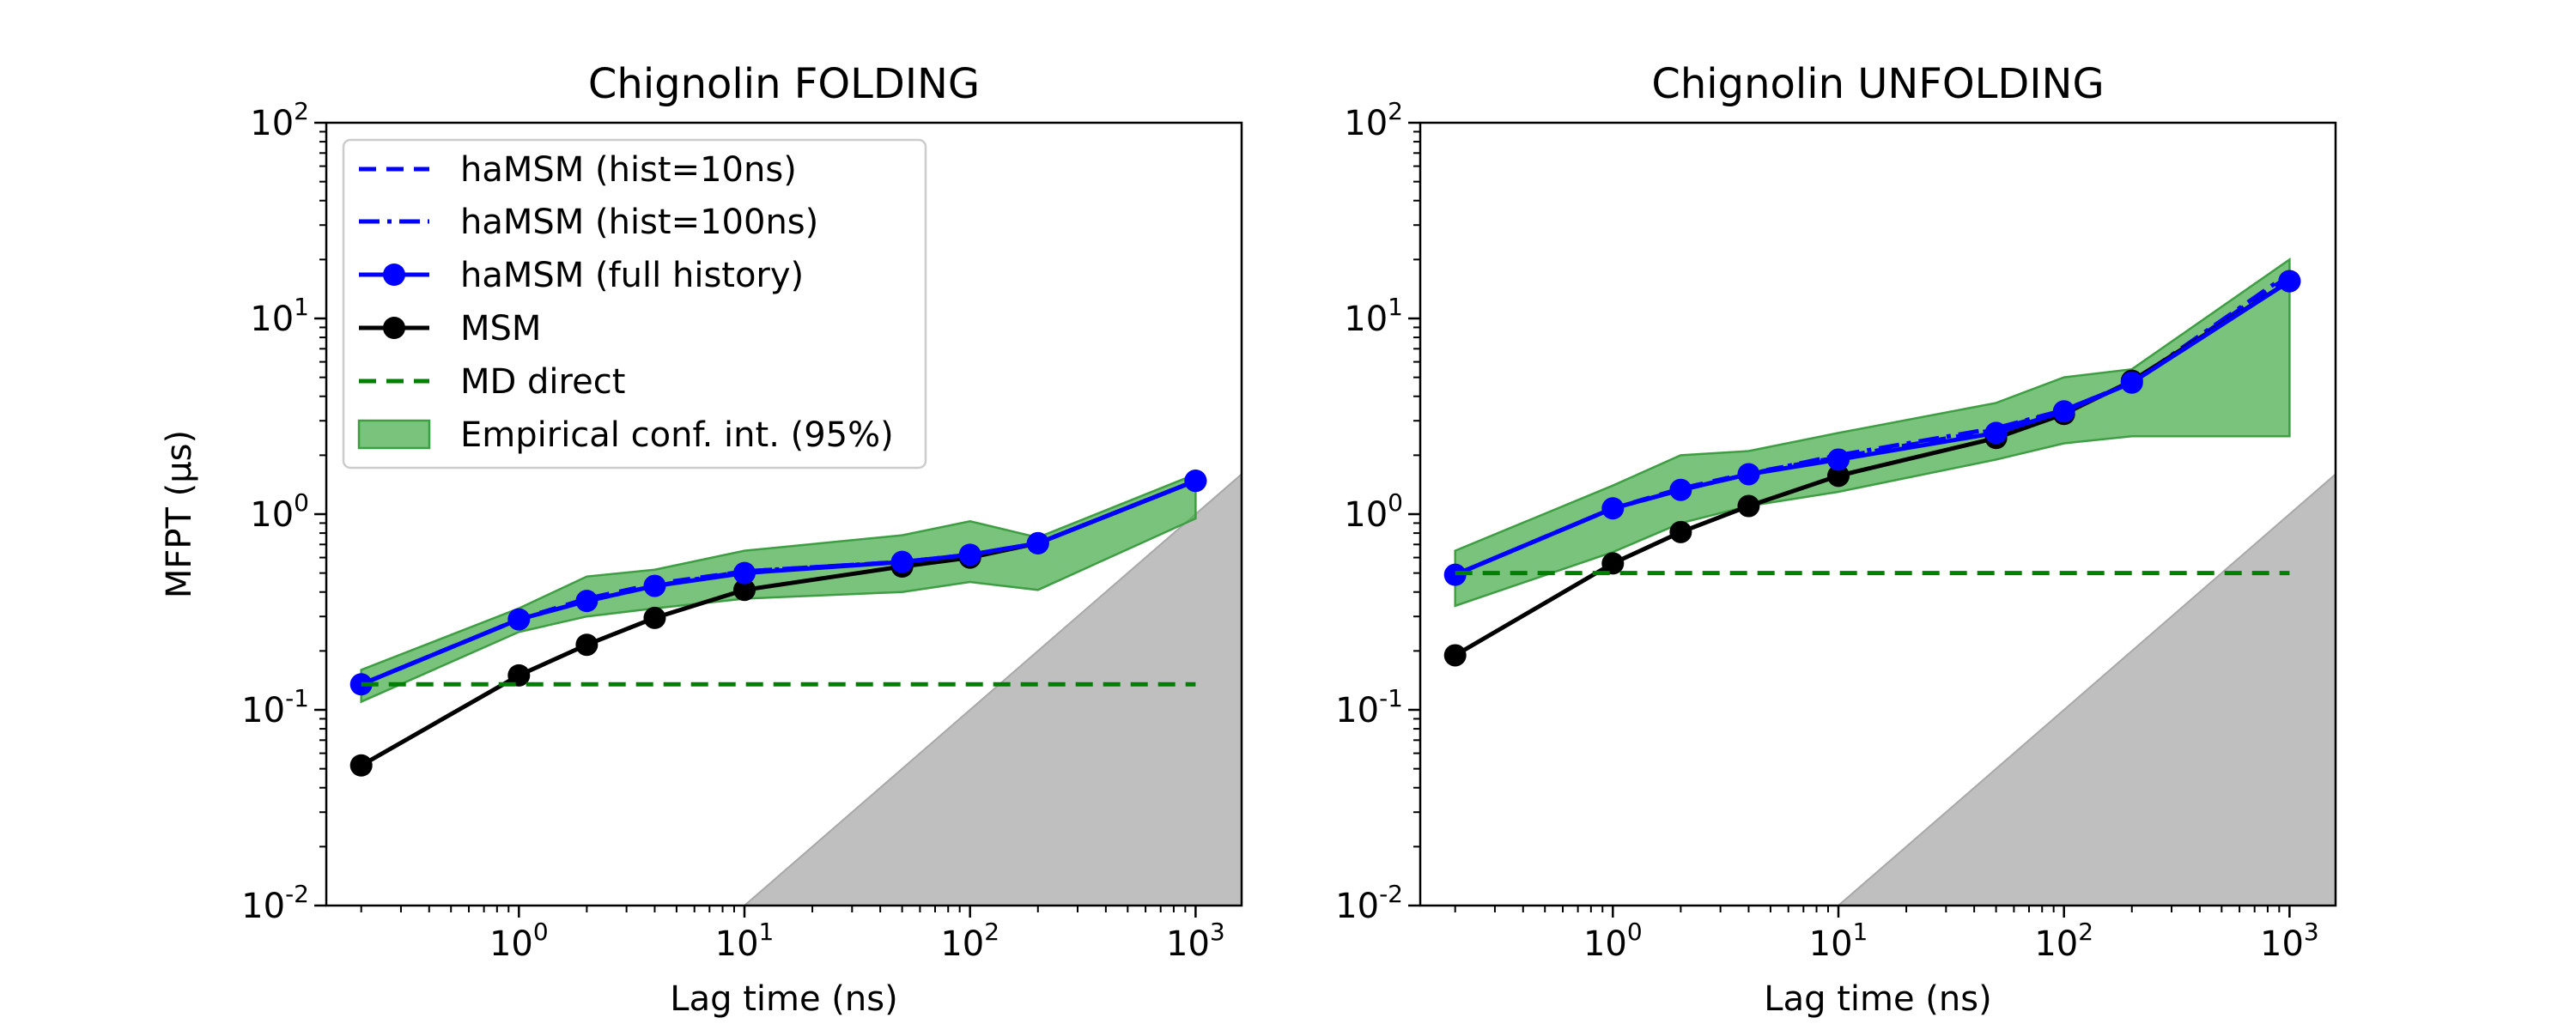 The image size is (2576, 1030). Describe the element at coordinates (784, 84) in the screenshot. I see `chart-title: Chignolin FOLDING` at that location.